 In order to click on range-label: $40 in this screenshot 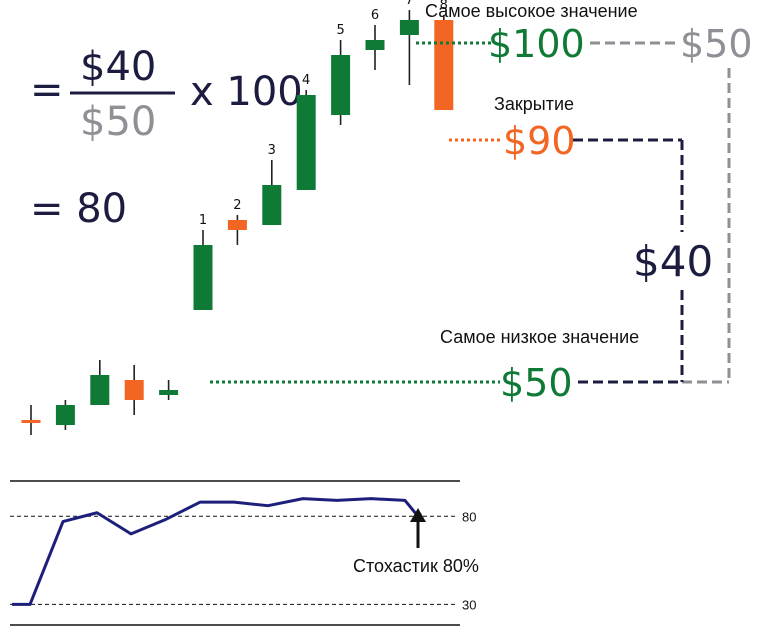, I will do `click(673, 261)`.